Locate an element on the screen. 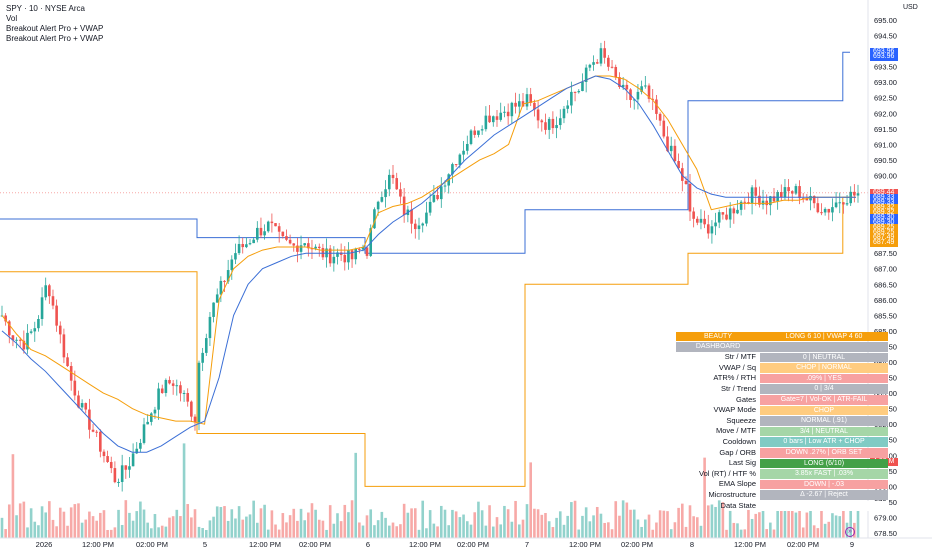 This screenshot has height=550, width=932. indicator-label-breakout-1: Breakout Alert Pro + VWAP is located at coordinates (55, 28).